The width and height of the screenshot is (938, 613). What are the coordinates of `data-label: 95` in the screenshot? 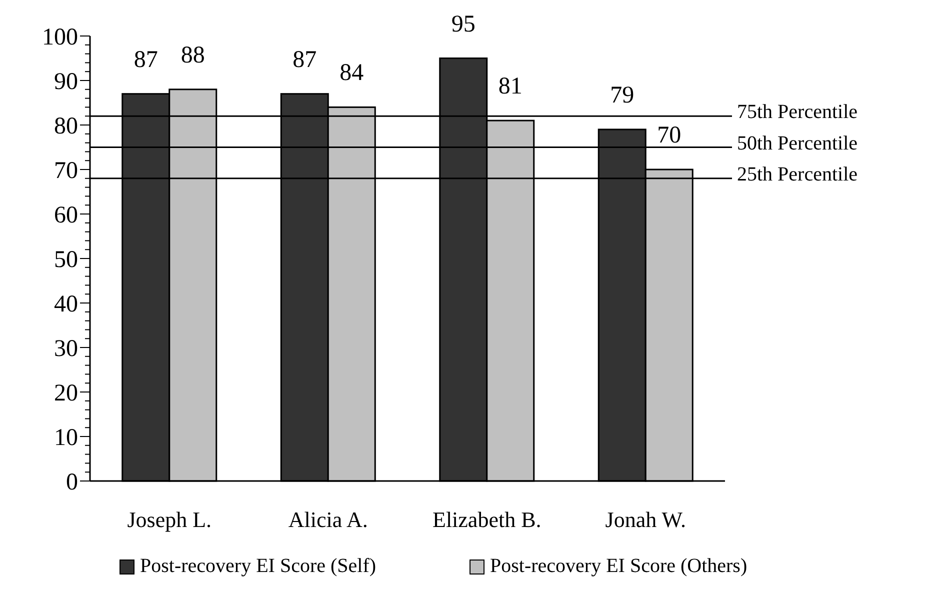 It's located at (463, 24).